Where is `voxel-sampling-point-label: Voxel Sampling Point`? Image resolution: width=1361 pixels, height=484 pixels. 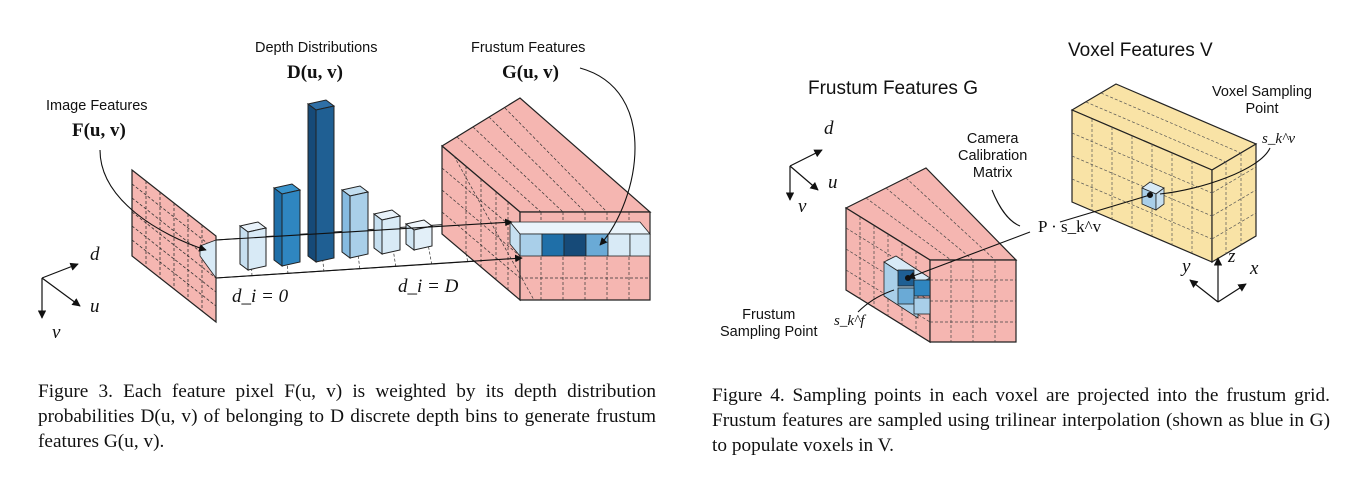
voxel-sampling-point-label: Voxel Sampling Point is located at coordinates (1262, 100).